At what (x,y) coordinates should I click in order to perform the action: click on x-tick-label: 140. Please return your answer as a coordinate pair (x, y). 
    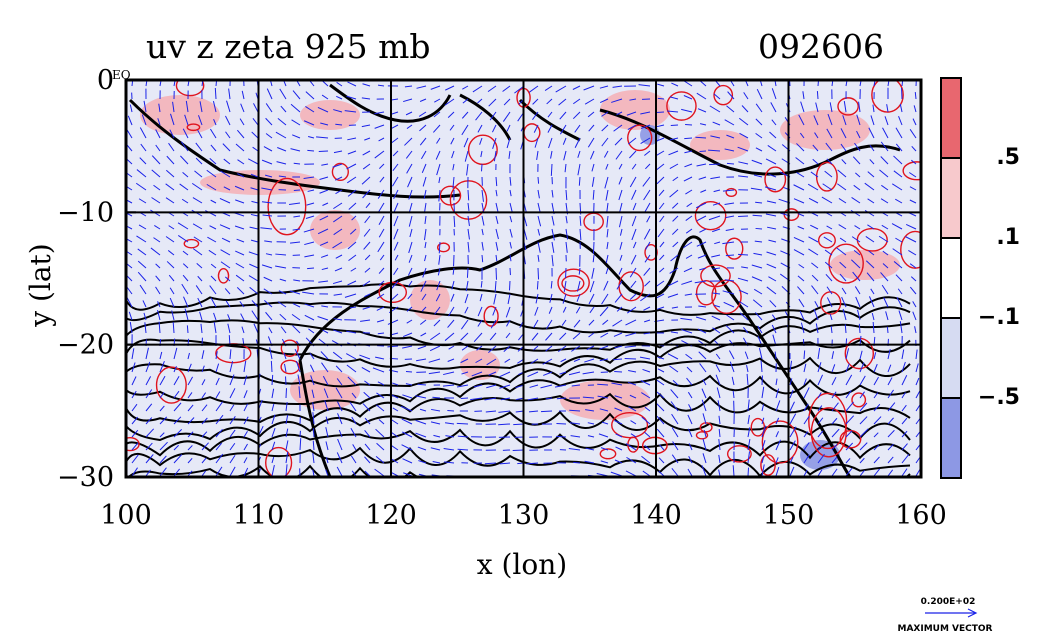
    Looking at the image, I should click on (656, 515).